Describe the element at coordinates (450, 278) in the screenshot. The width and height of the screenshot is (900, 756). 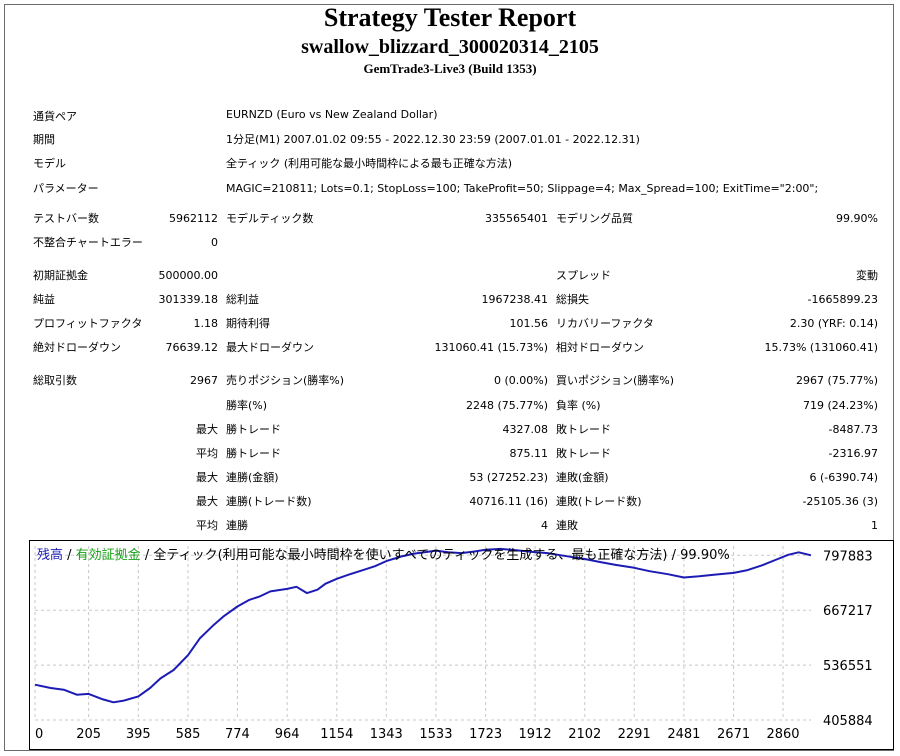
I see `deposit-row: 初期証拠金 500000.00 スプレッド 変動` at that location.